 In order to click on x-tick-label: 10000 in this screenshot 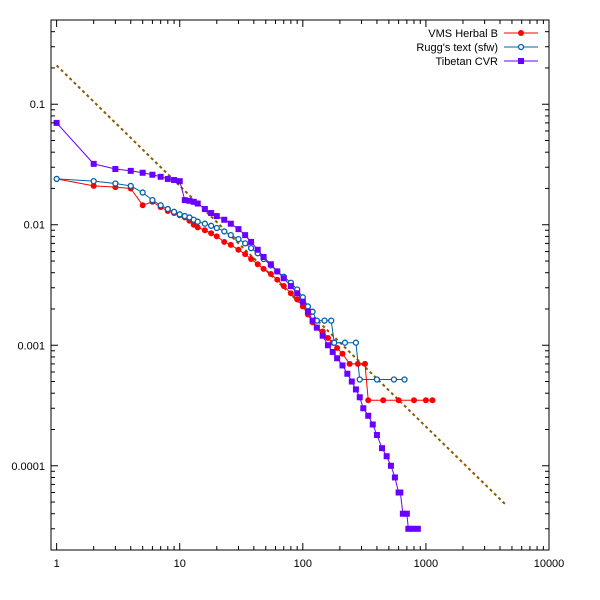, I will do `click(549, 564)`.